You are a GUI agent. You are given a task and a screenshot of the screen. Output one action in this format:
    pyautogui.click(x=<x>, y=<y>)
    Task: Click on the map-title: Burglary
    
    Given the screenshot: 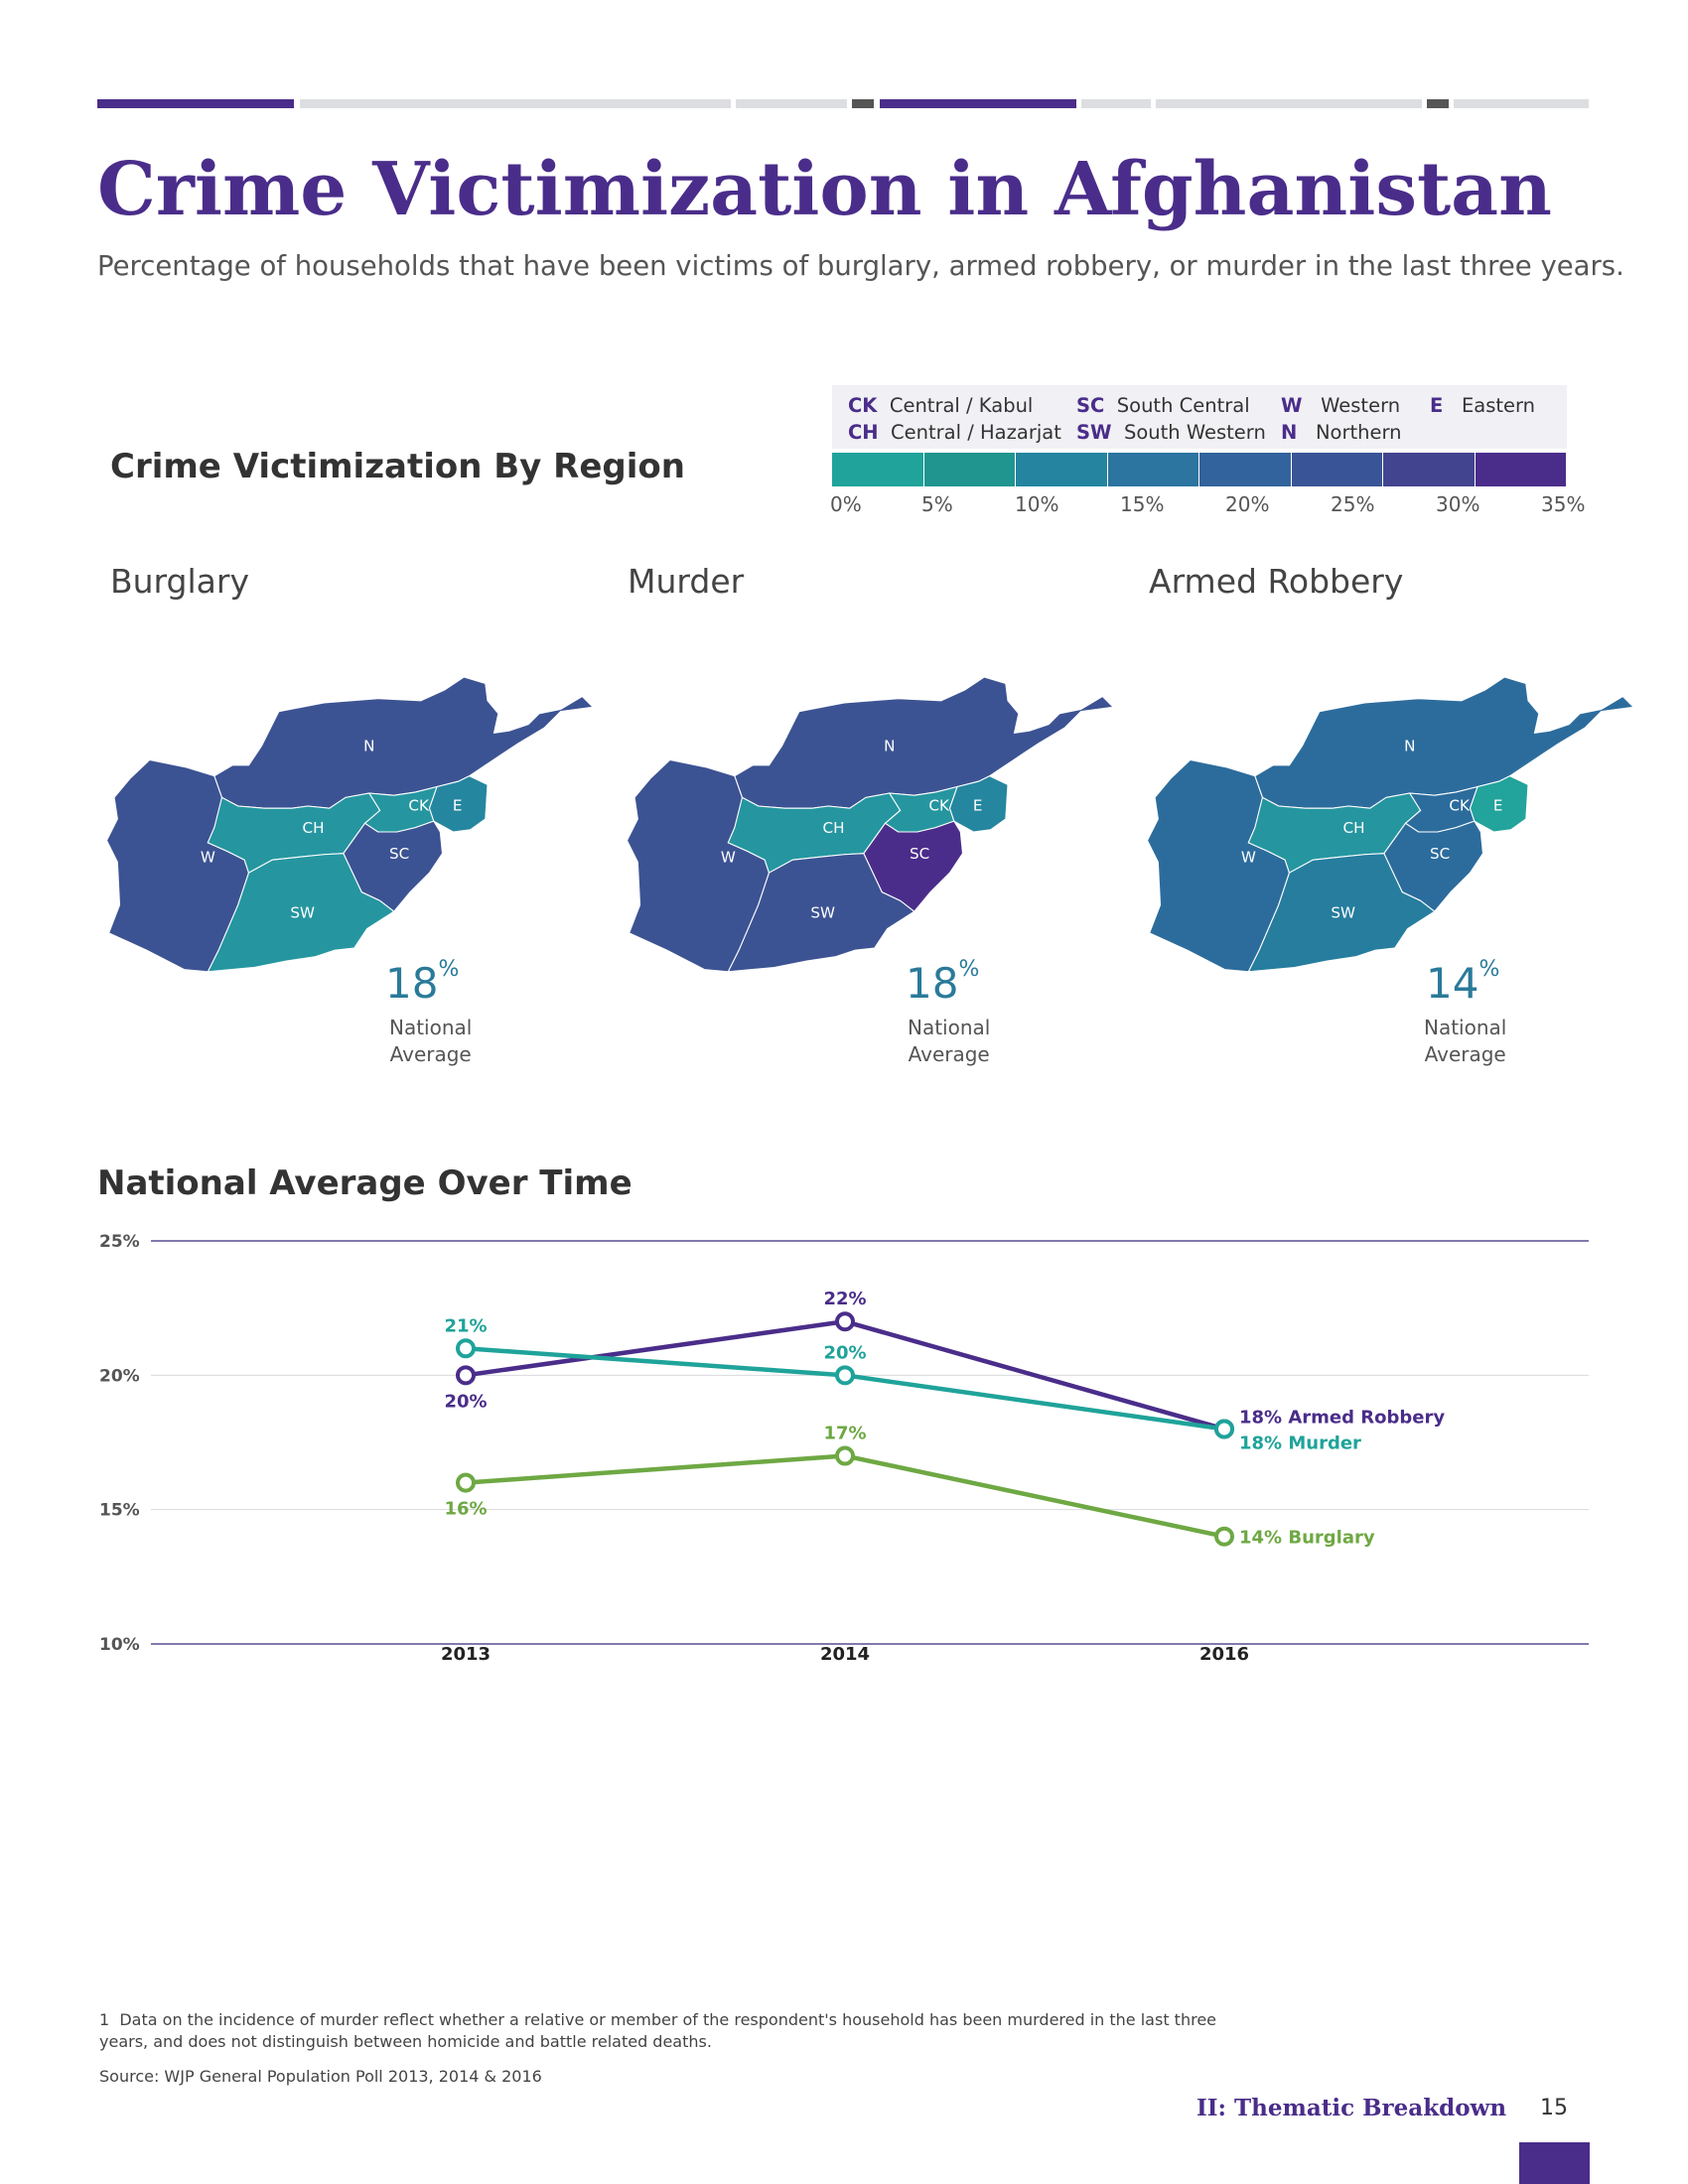 What is the action you would take?
    pyautogui.click(x=179, y=581)
    